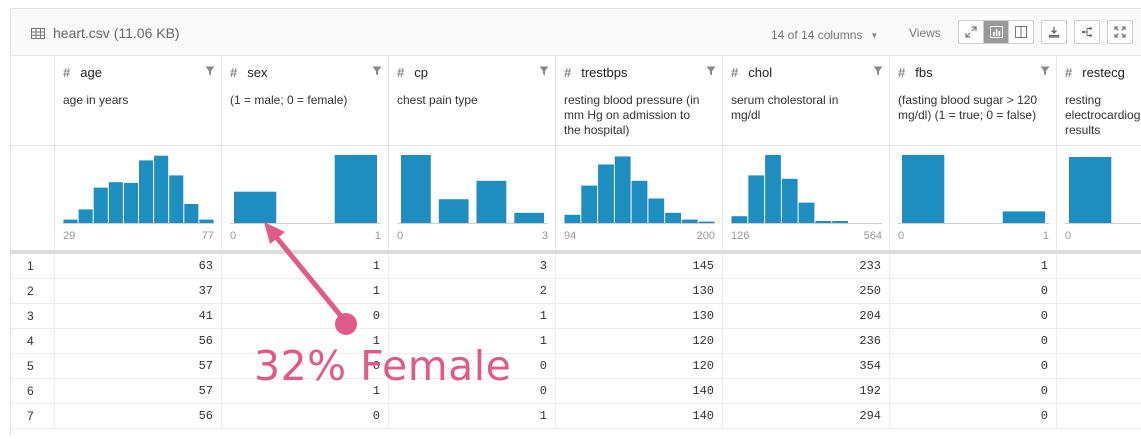  Describe the element at coordinates (1054, 32) in the screenshot. I see `download-button` at that location.